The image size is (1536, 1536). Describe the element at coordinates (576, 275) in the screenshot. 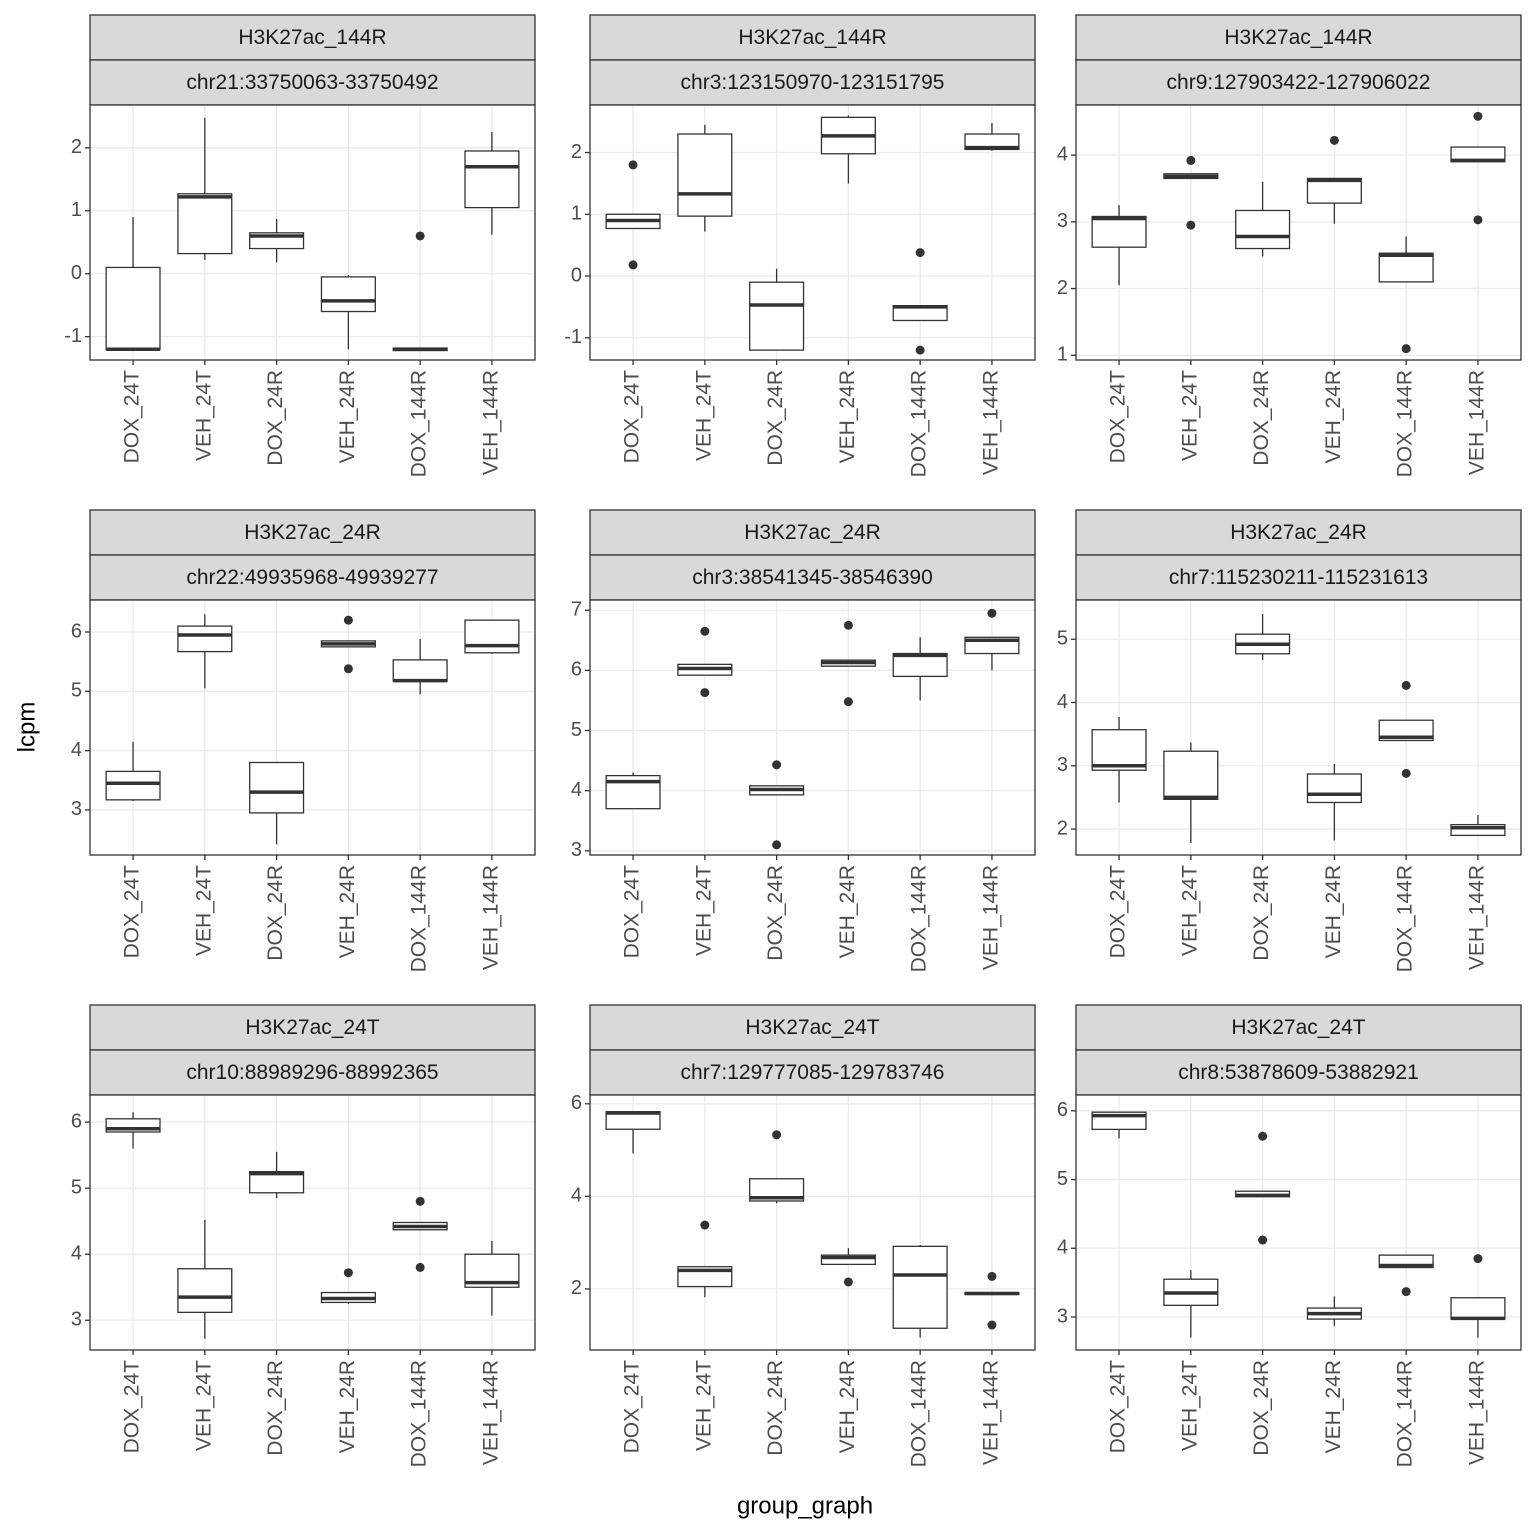

I see `y-tick-label: 0` at that location.